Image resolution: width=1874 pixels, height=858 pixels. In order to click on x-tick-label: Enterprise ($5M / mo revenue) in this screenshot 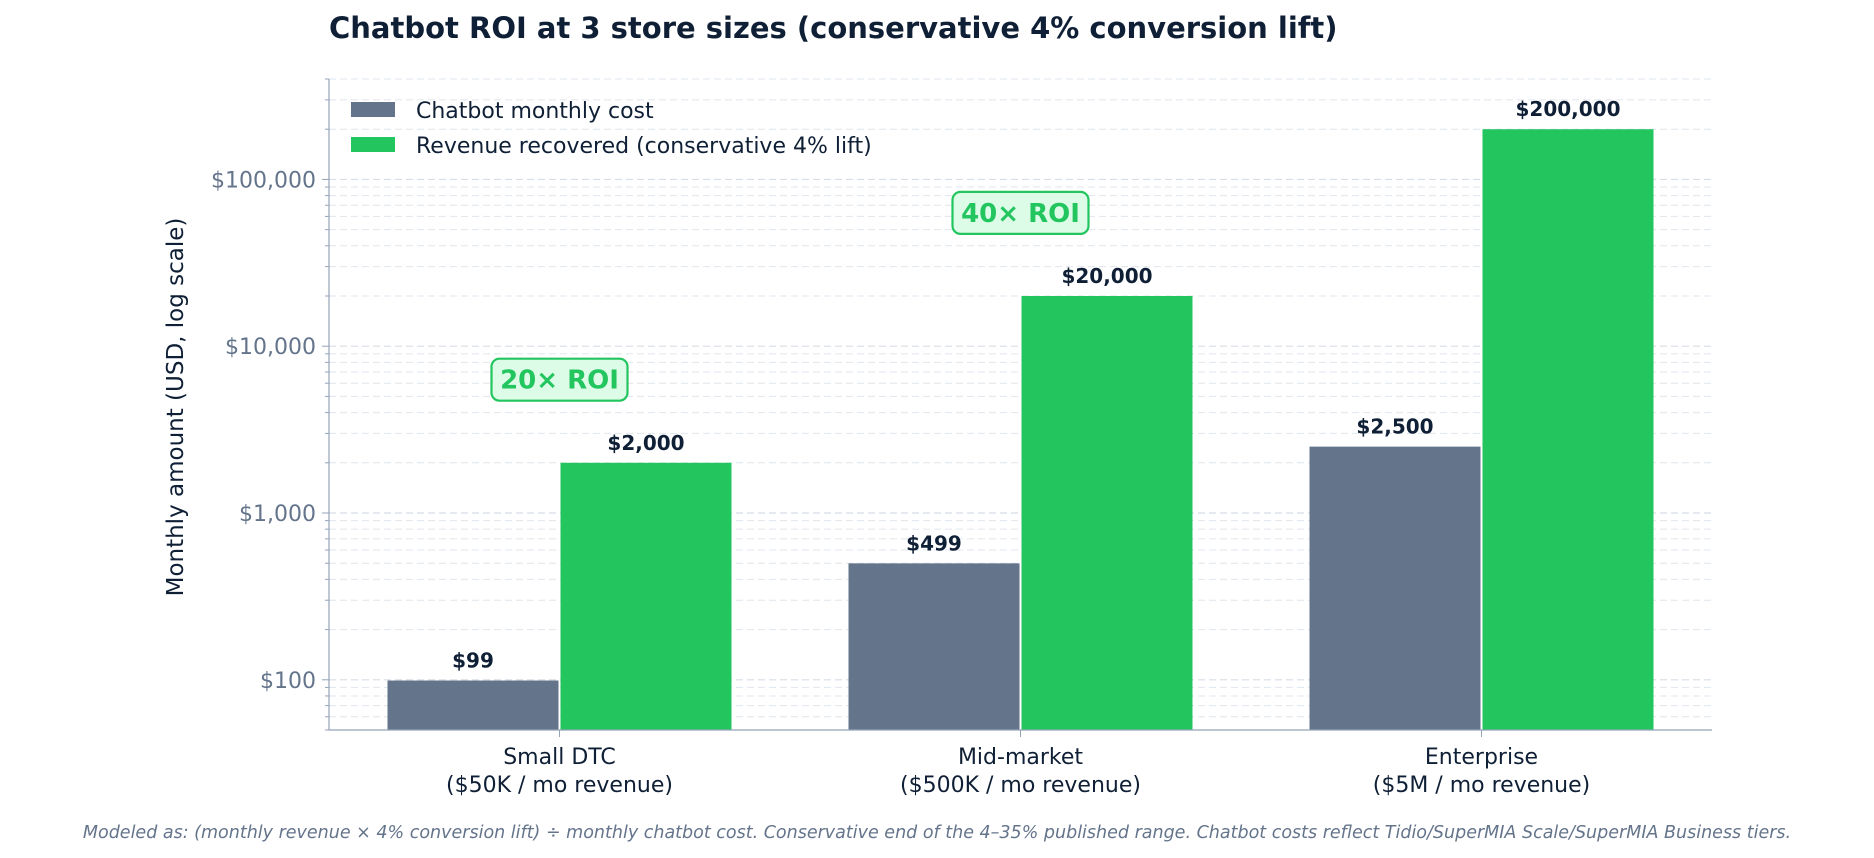, I will do `click(1482, 771)`.